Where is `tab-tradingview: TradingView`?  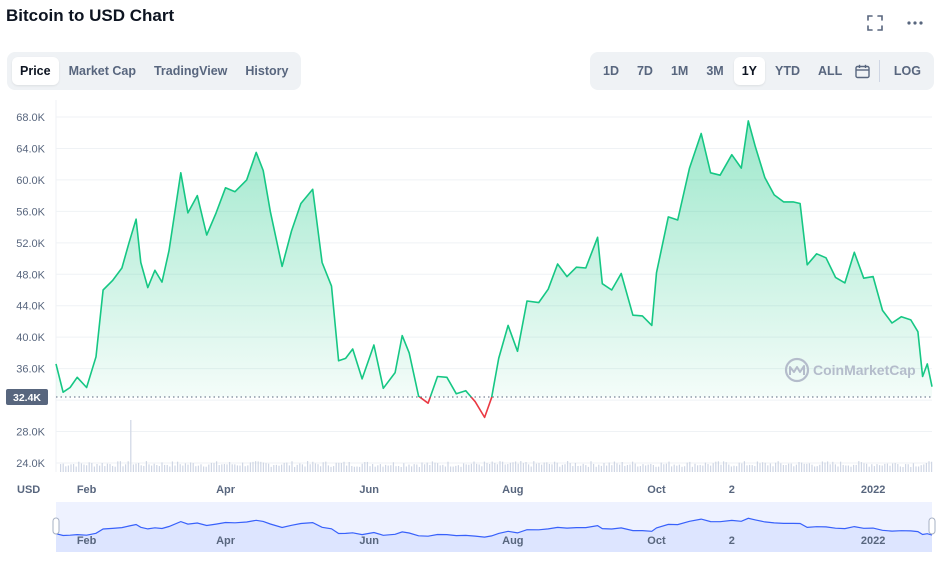
tab-tradingview: TradingView is located at coordinates (190, 71).